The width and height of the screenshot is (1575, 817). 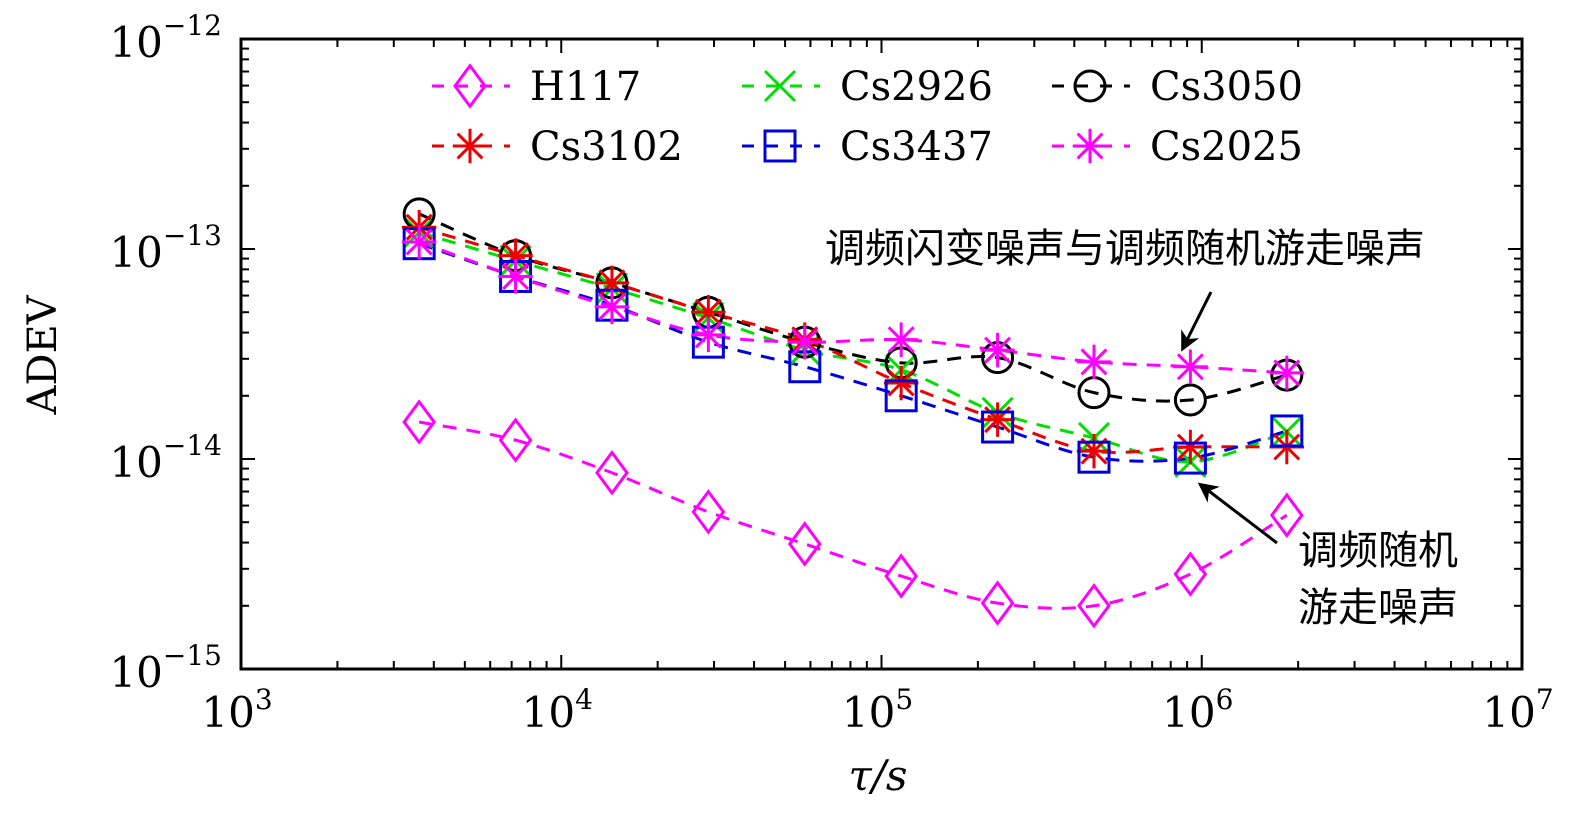 What do you see at coordinates (236, 710) in the screenshot?
I see `x-tick-label: 10³` at bounding box center [236, 710].